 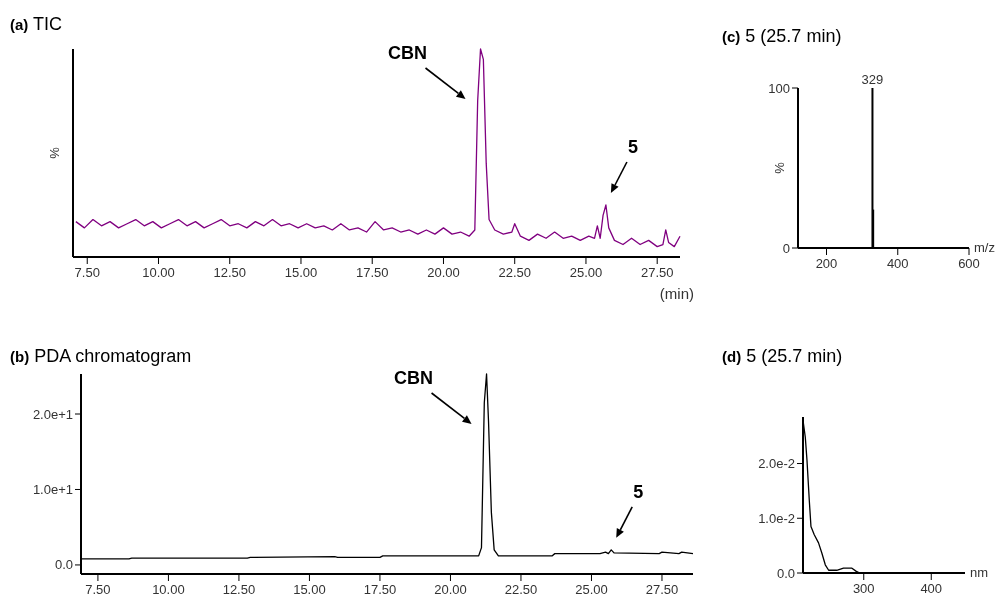 What do you see at coordinates (779, 88) in the screenshot?
I see `y-tick-label: 100` at bounding box center [779, 88].